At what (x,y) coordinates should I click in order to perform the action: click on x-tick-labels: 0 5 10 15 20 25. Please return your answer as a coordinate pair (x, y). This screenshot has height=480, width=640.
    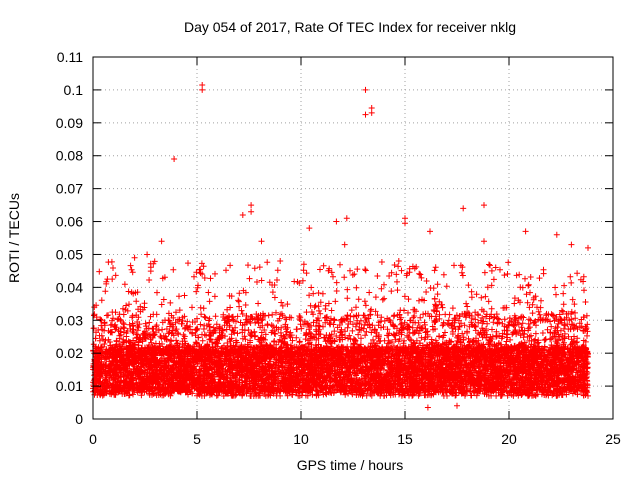
    Looking at the image, I should click on (355, 439).